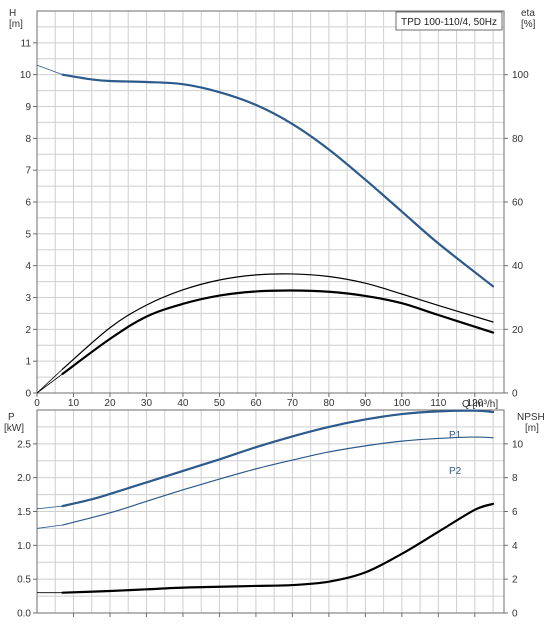 This screenshot has width=550, height=625. What do you see at coordinates (515, 580) in the screenshot?
I see `y2-tick-label: 2` at bounding box center [515, 580].